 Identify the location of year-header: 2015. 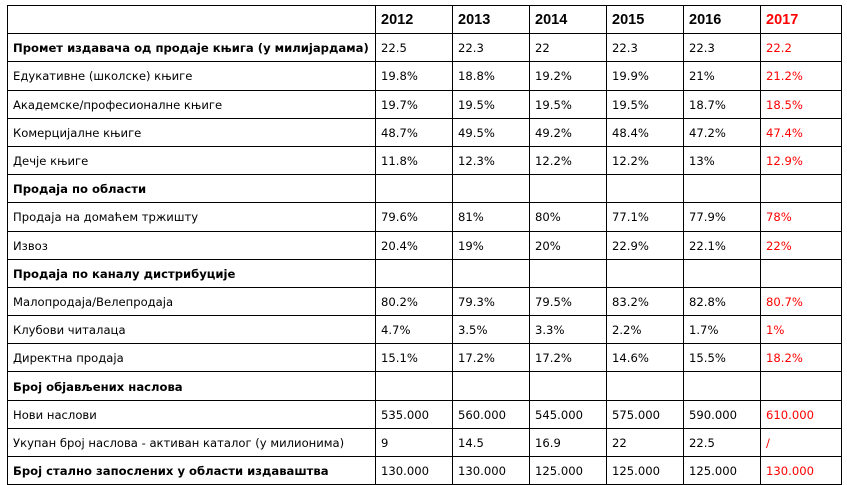
(645, 19).